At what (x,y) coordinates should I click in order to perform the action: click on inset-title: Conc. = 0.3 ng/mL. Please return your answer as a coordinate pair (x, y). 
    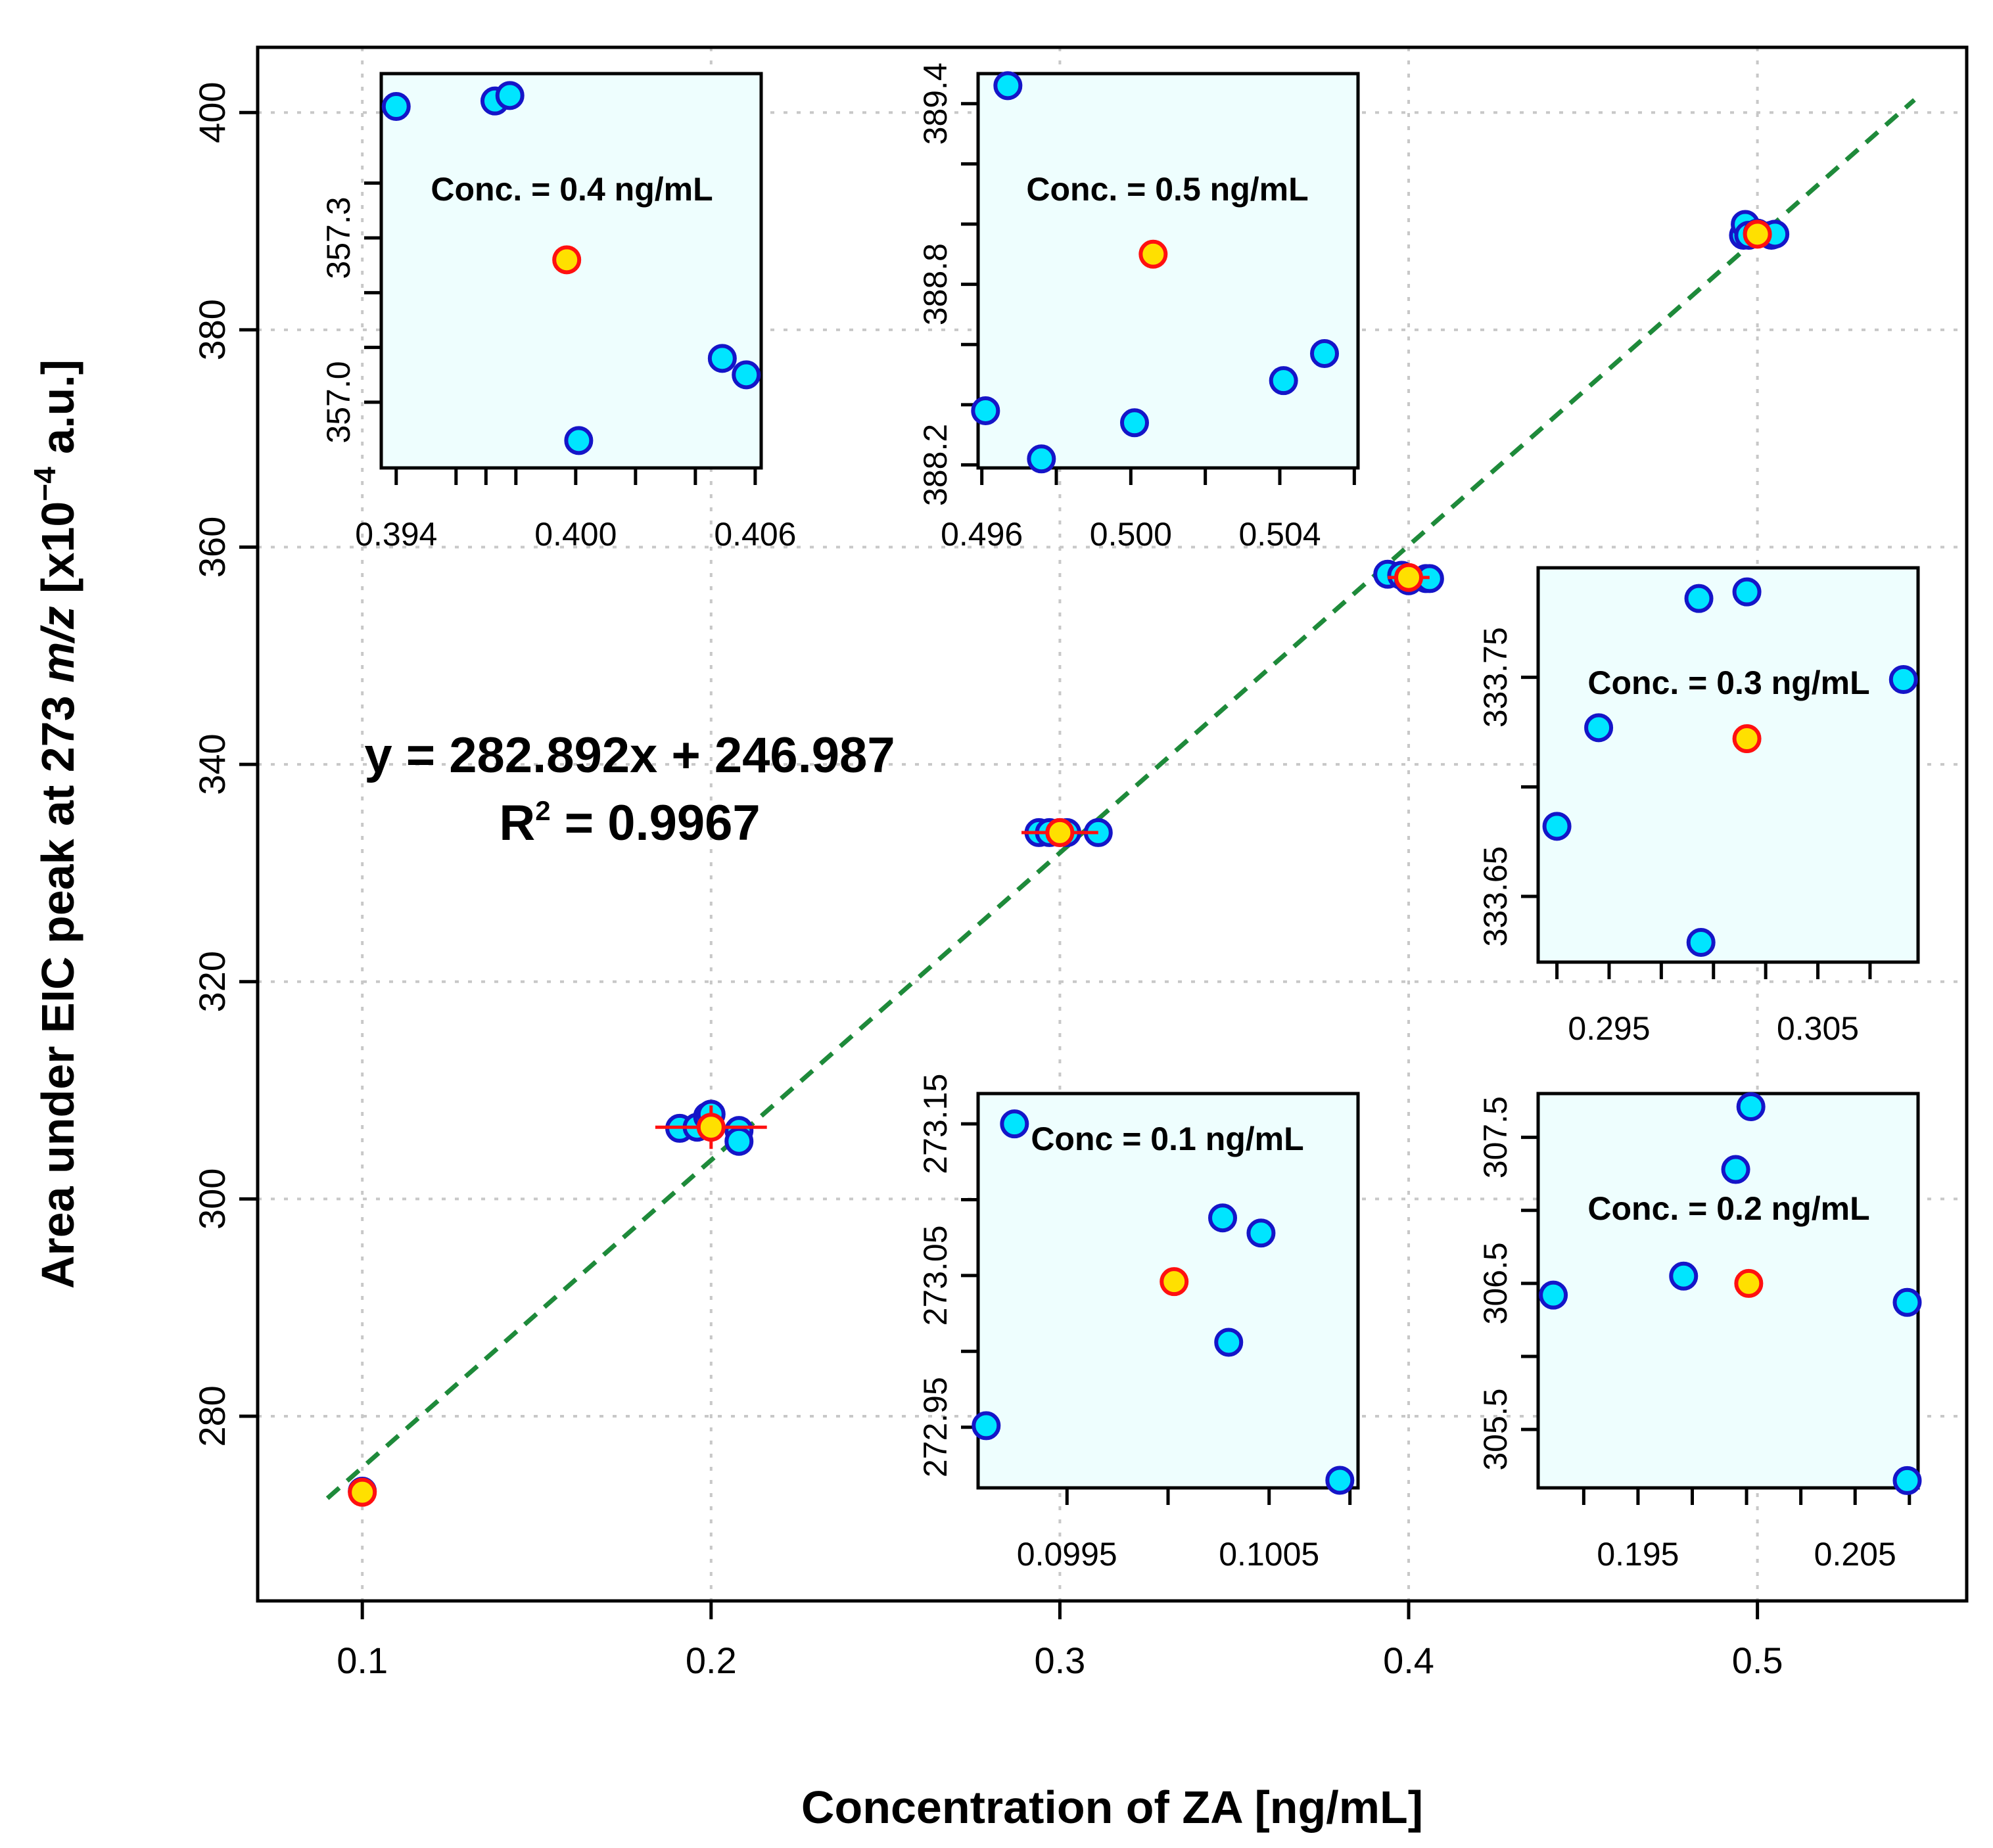
    Looking at the image, I should click on (1728, 682).